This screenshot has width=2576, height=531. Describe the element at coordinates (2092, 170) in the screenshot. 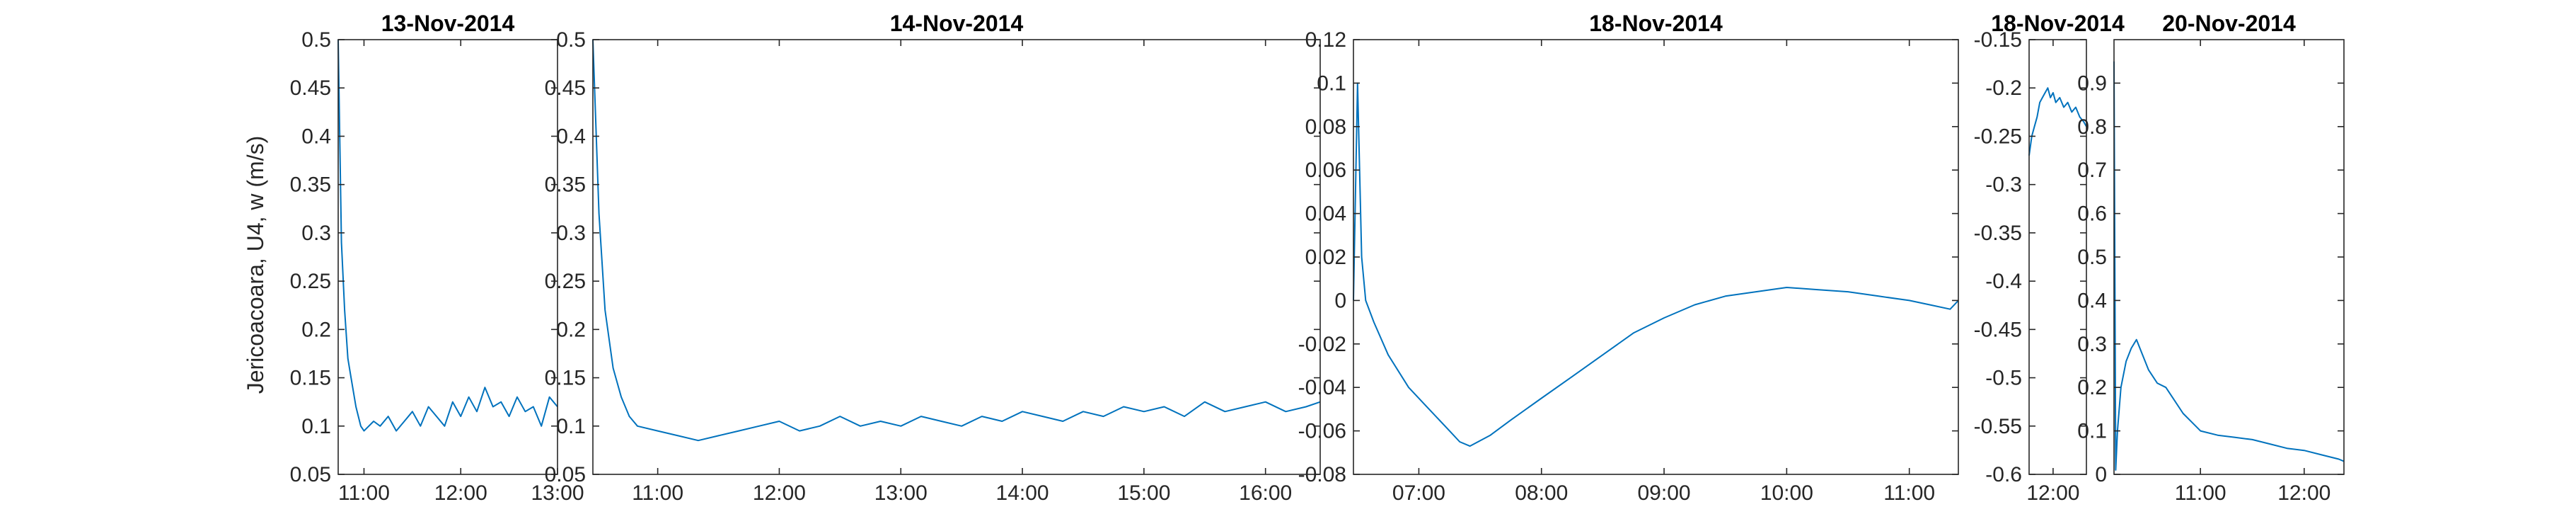

I see `y-tick-label: 0.7` at that location.